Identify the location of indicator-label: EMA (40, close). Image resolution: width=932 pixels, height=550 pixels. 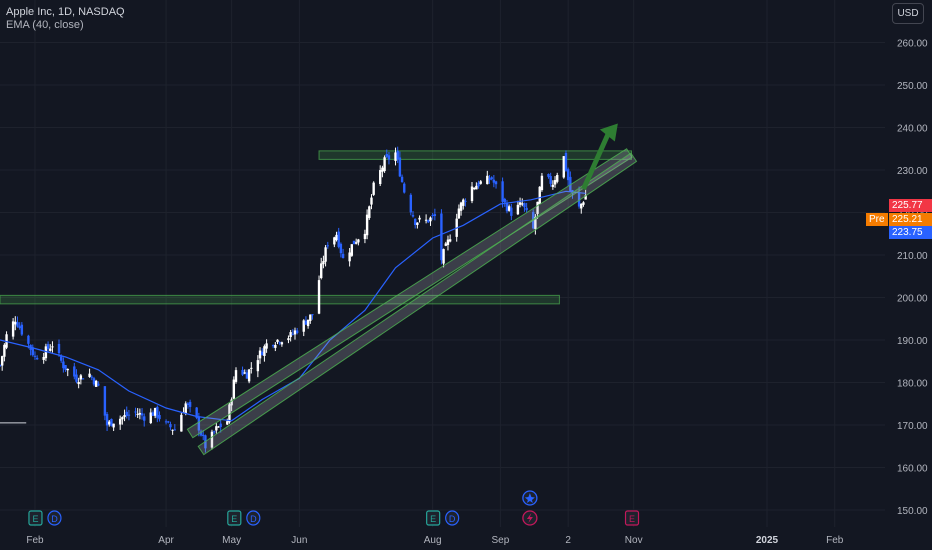
(45, 25).